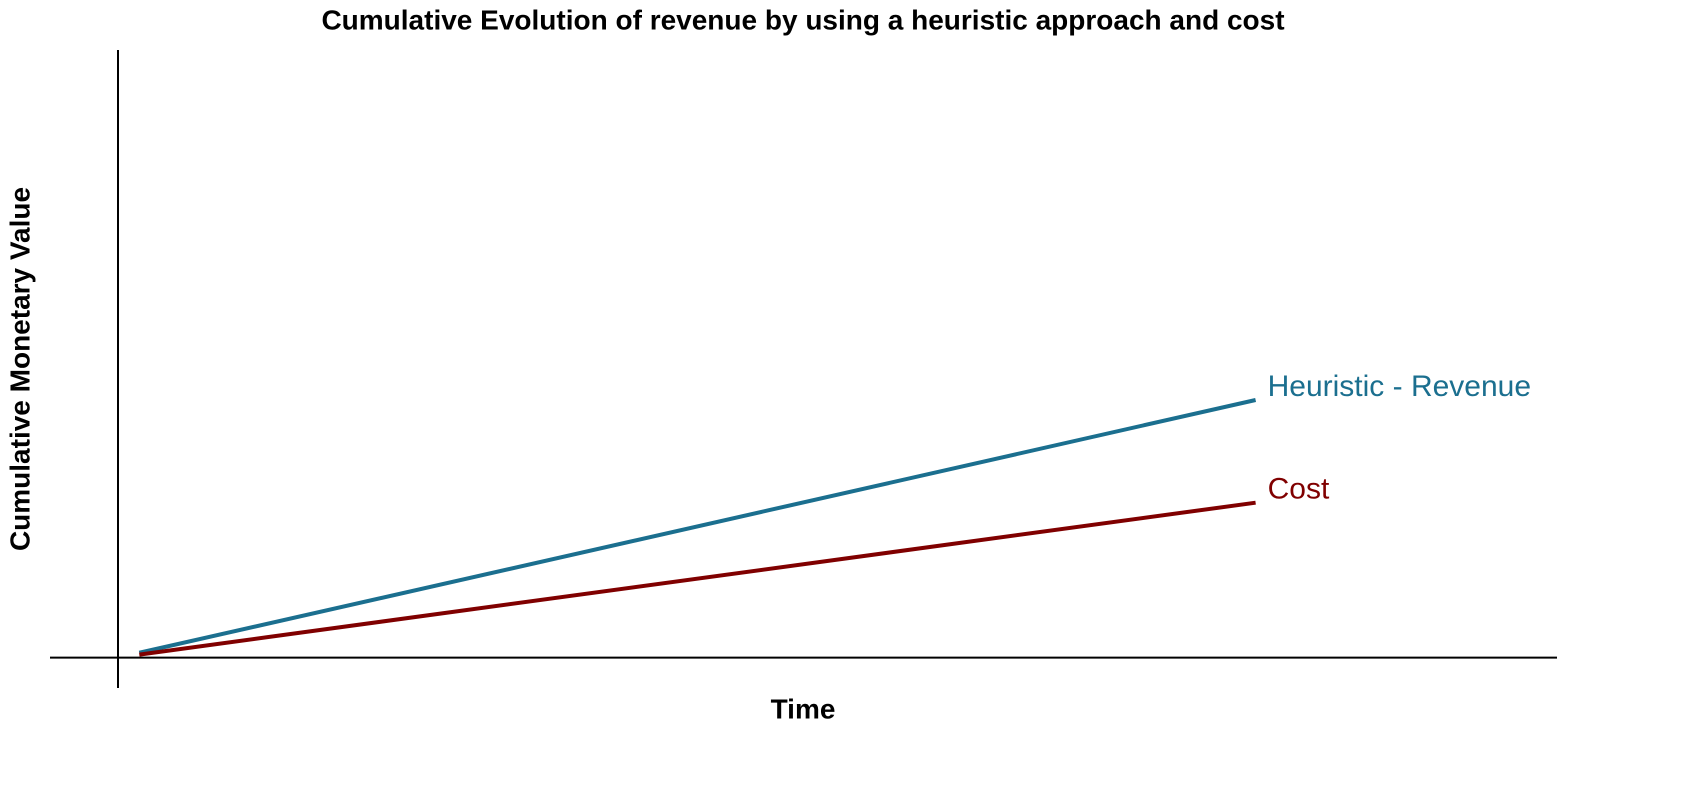 This screenshot has width=1700, height=800. What do you see at coordinates (803, 708) in the screenshot?
I see `x-axis-title: Time` at bounding box center [803, 708].